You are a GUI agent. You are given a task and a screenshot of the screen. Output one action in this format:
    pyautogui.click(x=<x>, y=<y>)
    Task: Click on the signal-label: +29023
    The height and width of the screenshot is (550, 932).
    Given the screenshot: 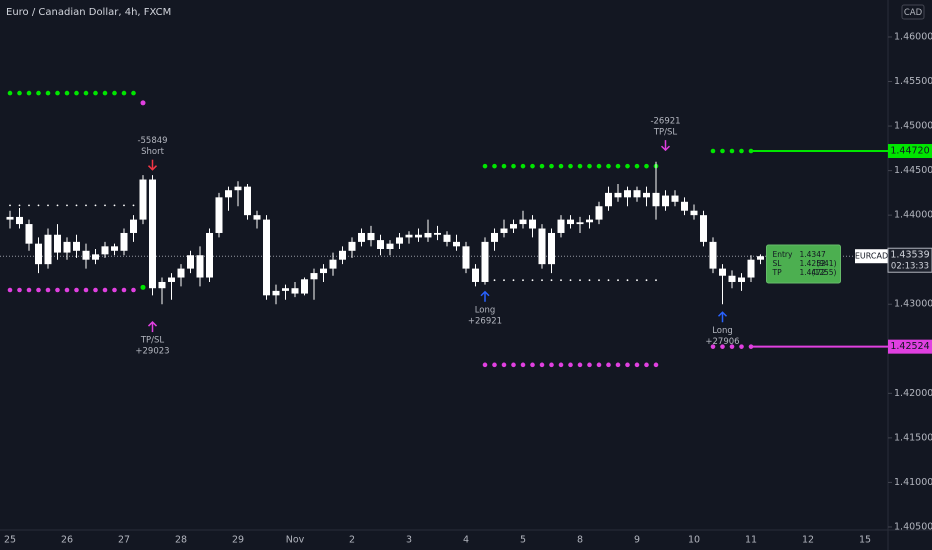 What is the action you would take?
    pyautogui.click(x=152, y=352)
    